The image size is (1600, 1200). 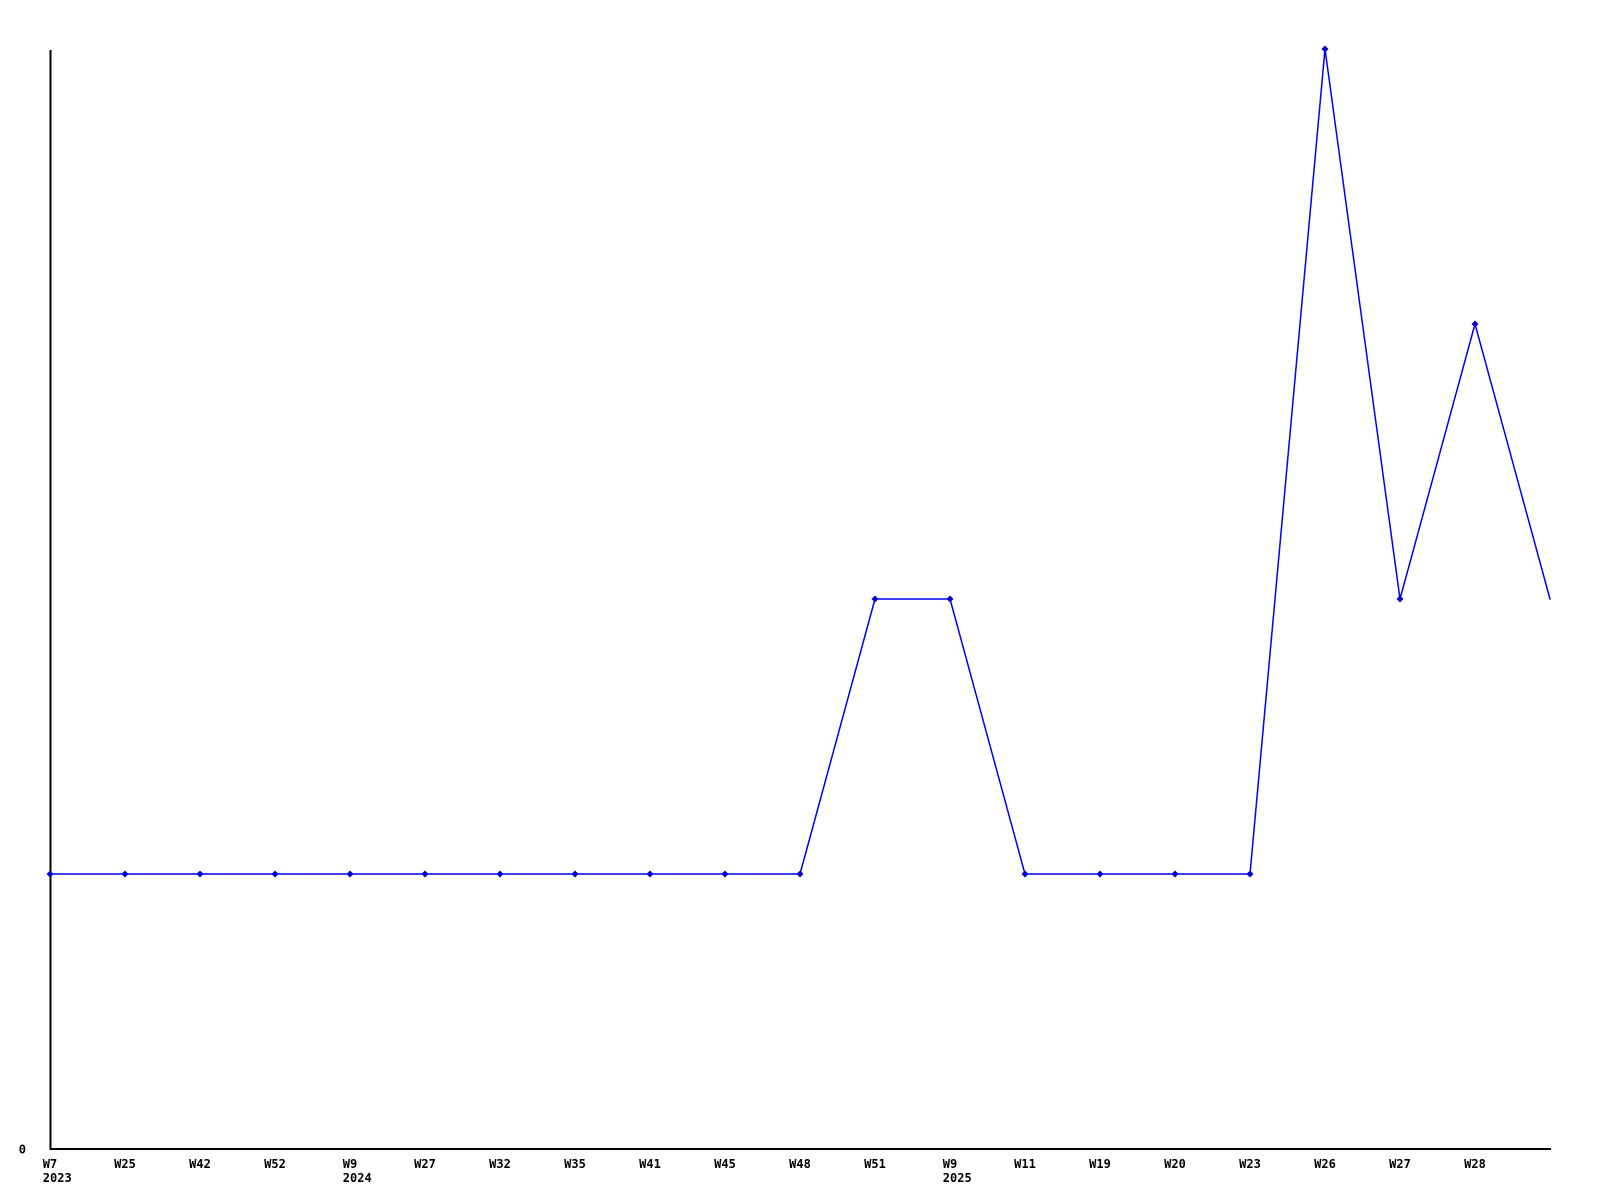 I want to click on x-tick-week-label: W32, so click(x=500, y=1164).